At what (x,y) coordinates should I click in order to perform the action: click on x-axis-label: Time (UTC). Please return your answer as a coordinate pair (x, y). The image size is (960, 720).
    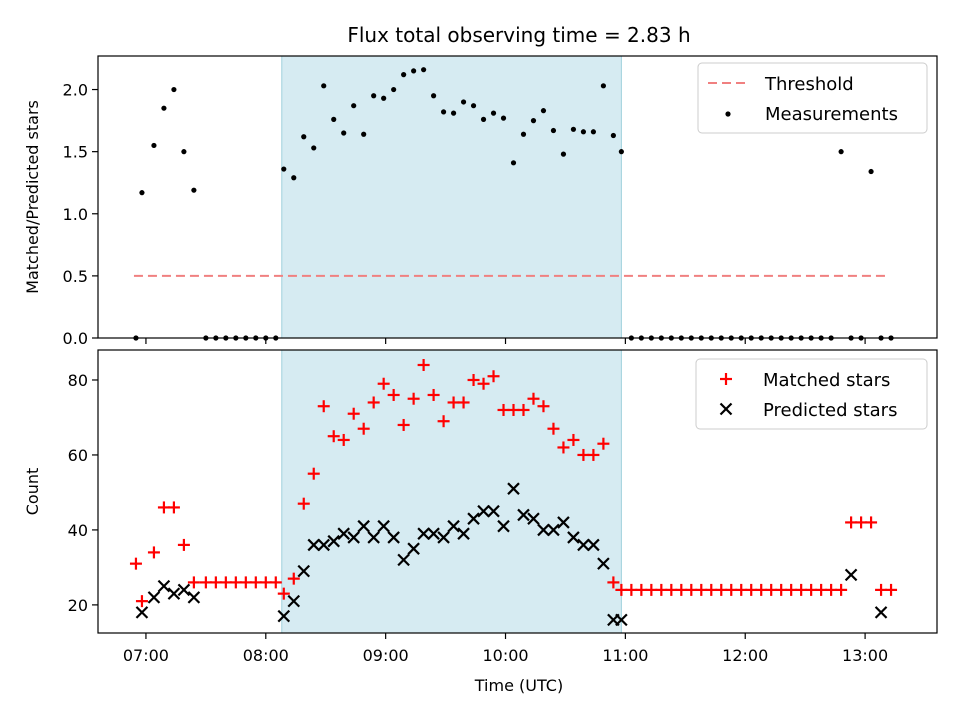
    Looking at the image, I should click on (518, 685).